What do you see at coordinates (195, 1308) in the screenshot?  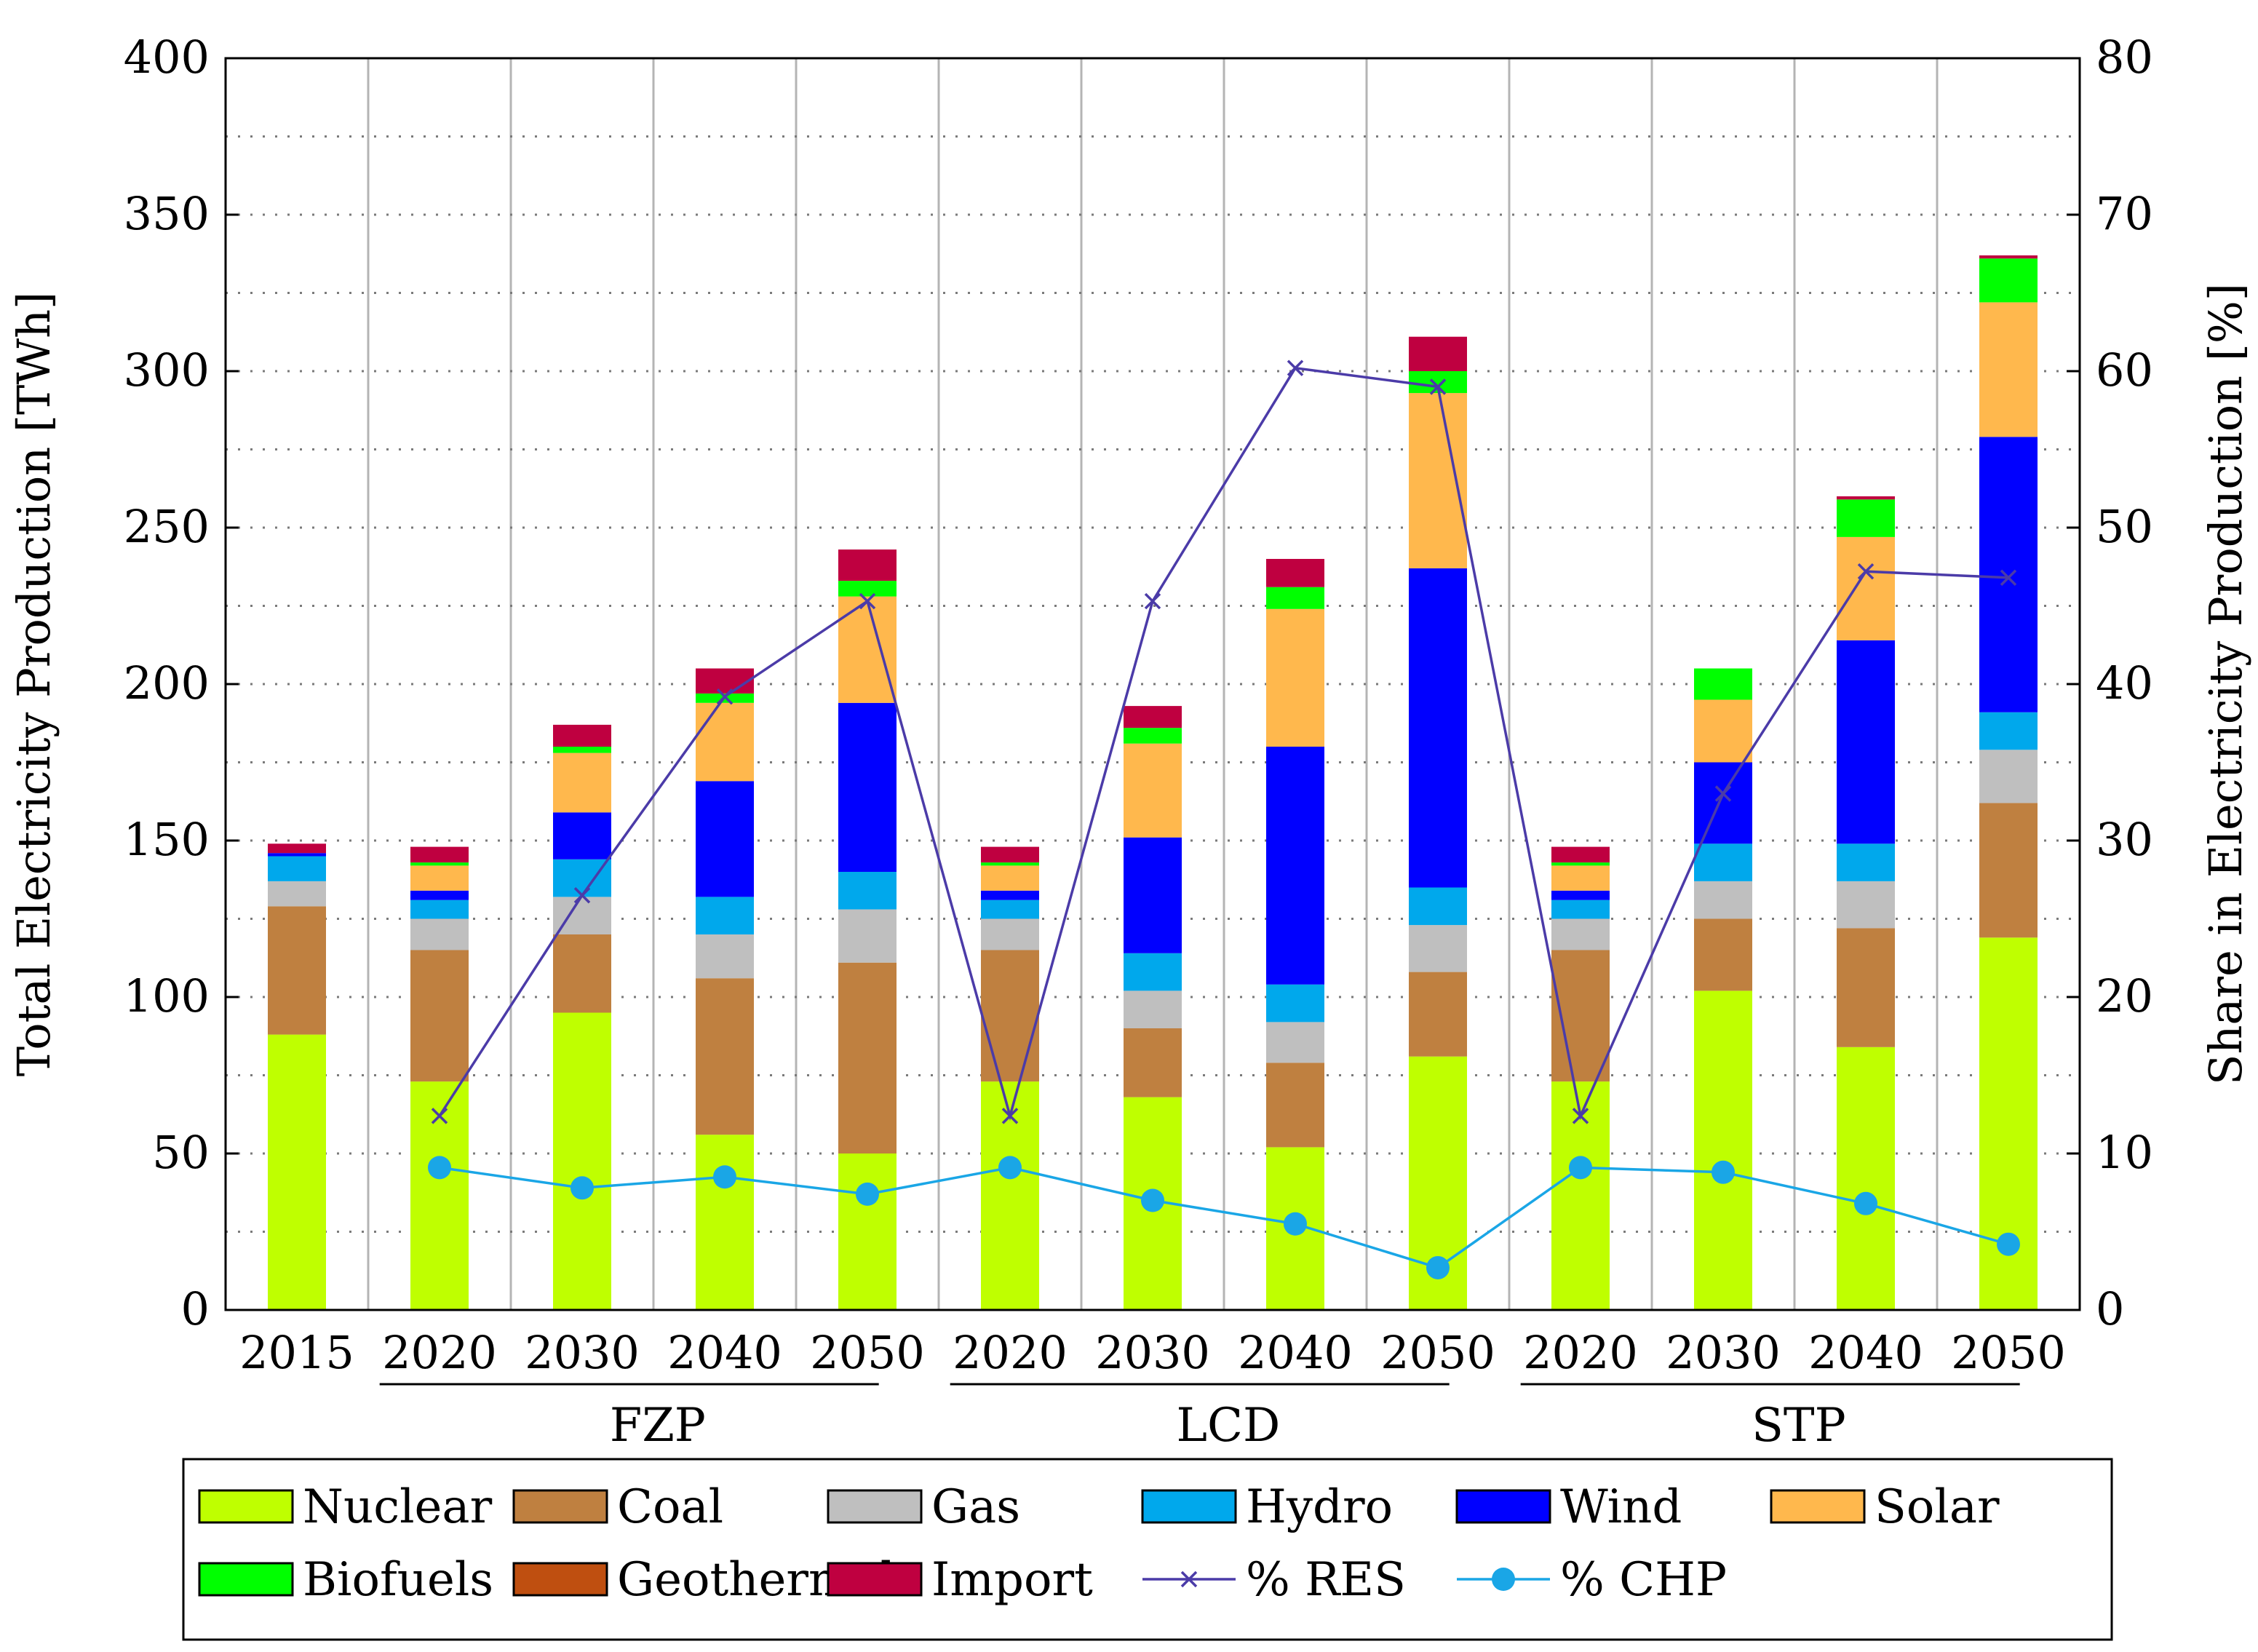 I see `y-tick-label-left: 0` at bounding box center [195, 1308].